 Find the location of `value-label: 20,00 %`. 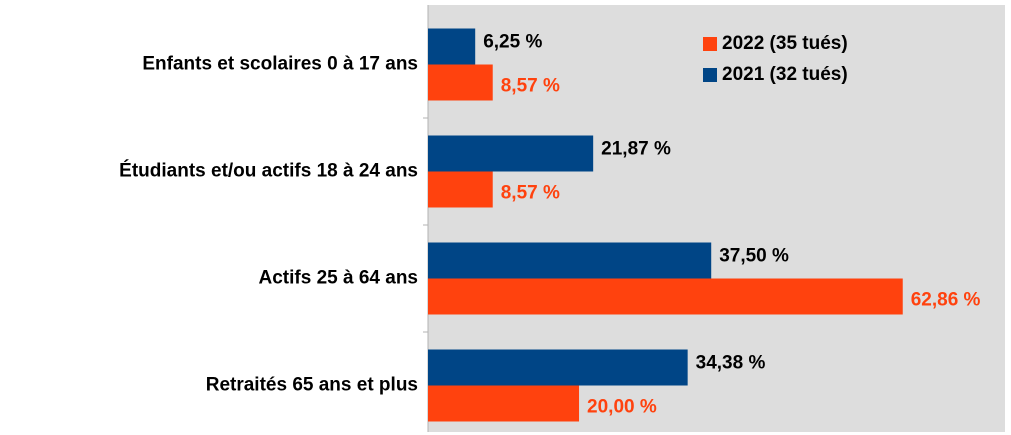

value-label: 20,00 % is located at coordinates (622, 407).